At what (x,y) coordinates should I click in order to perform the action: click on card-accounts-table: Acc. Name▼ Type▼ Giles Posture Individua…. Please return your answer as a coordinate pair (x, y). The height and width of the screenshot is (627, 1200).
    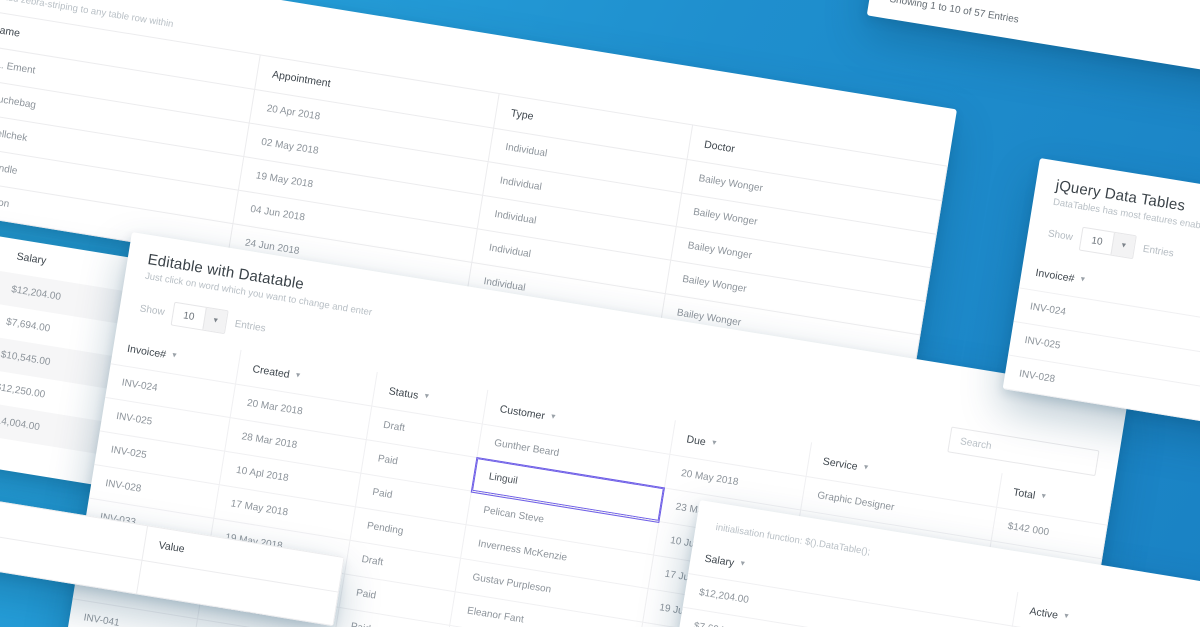
    Looking at the image, I should click on (1033, 41).